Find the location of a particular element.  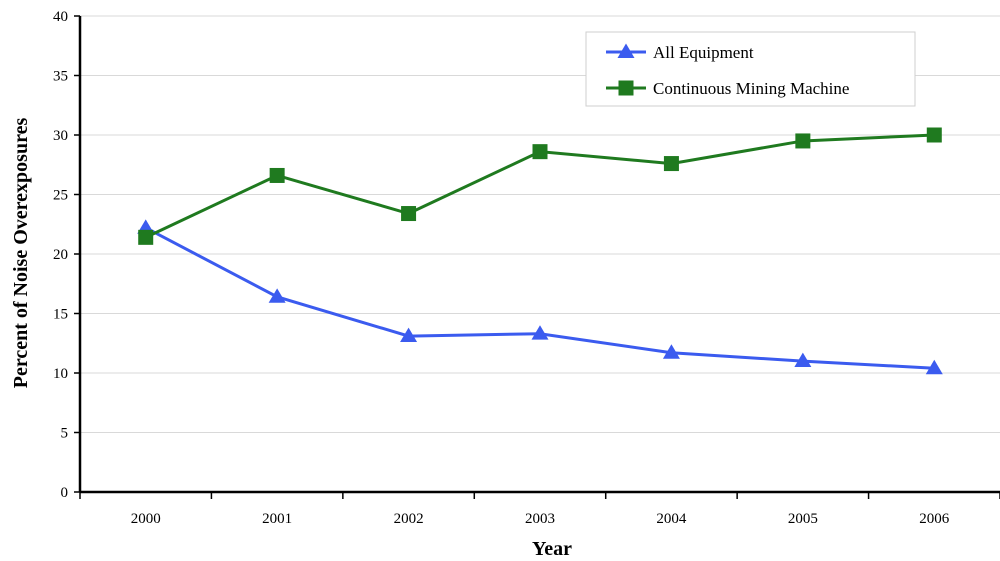

y-tick-label: 30 is located at coordinates (60, 136).